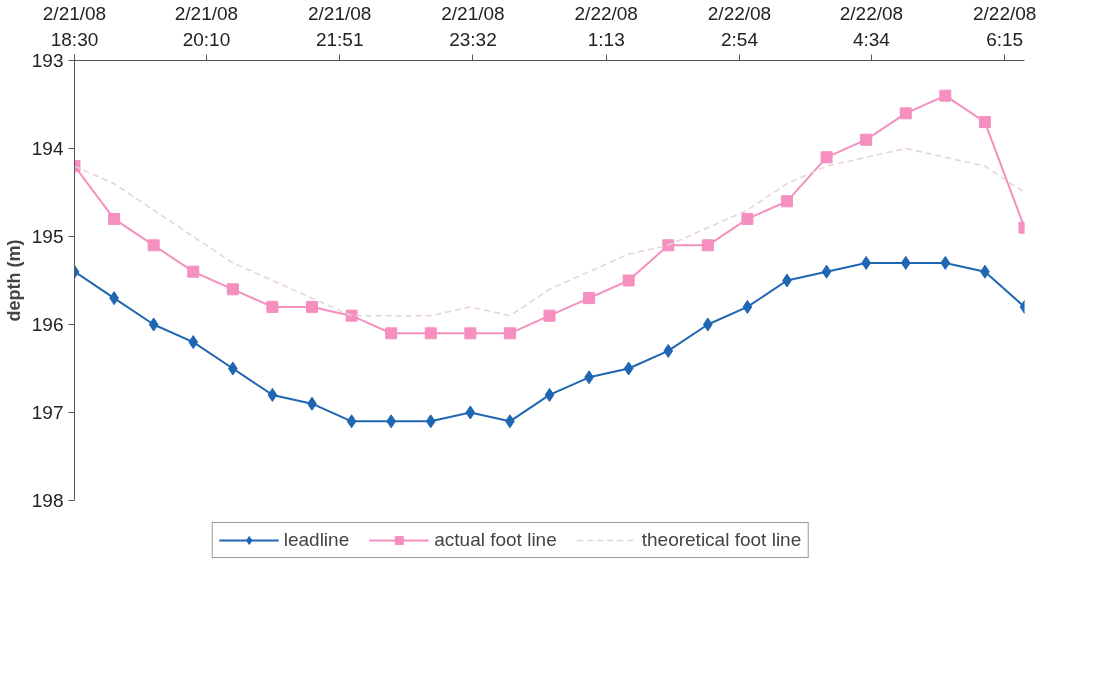  What do you see at coordinates (1005, 26) in the screenshot?
I see `x-tick-label: 2/22/08 6:15` at bounding box center [1005, 26].